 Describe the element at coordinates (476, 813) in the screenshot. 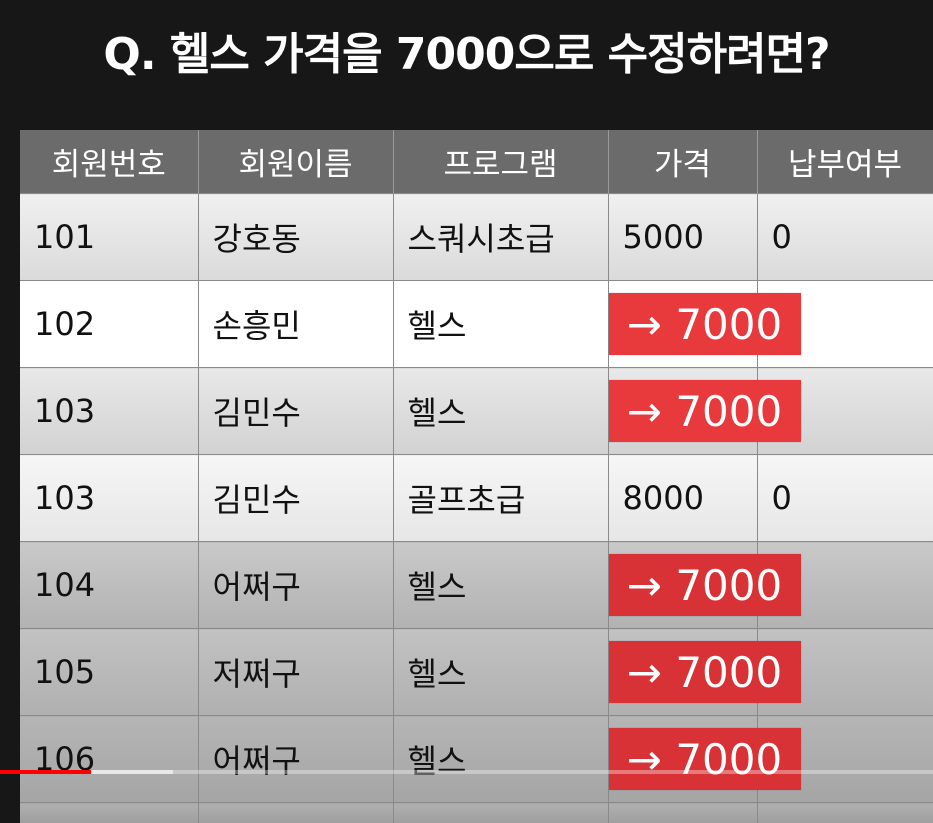

I see `table-row-partial` at that location.